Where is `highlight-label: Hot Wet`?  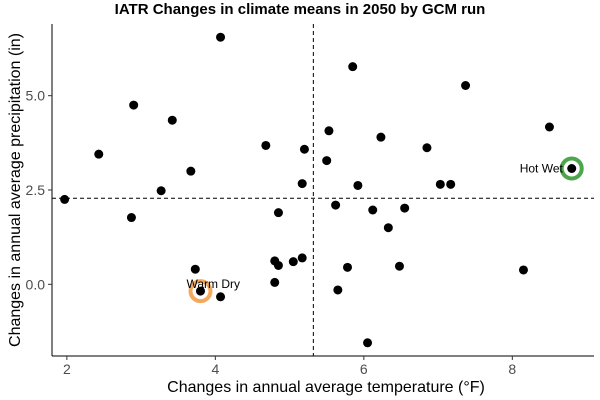 highlight-label: Hot Wet is located at coordinates (542, 168).